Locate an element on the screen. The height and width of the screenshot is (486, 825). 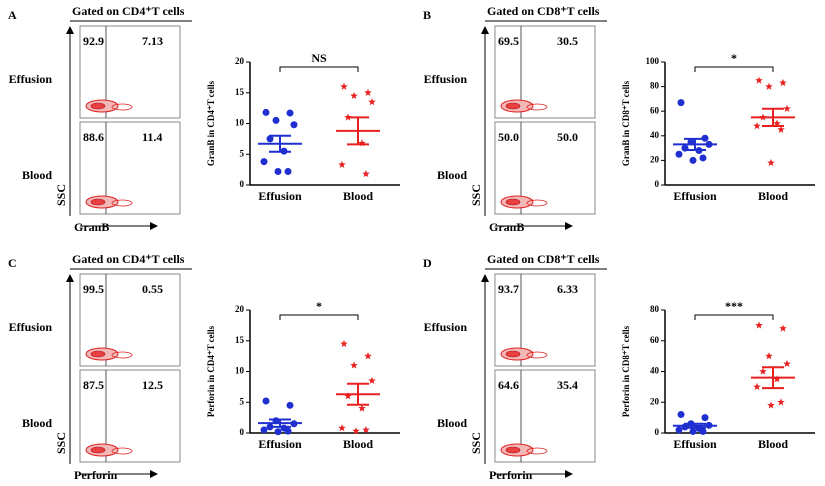
significance-label: * is located at coordinates (319, 306).